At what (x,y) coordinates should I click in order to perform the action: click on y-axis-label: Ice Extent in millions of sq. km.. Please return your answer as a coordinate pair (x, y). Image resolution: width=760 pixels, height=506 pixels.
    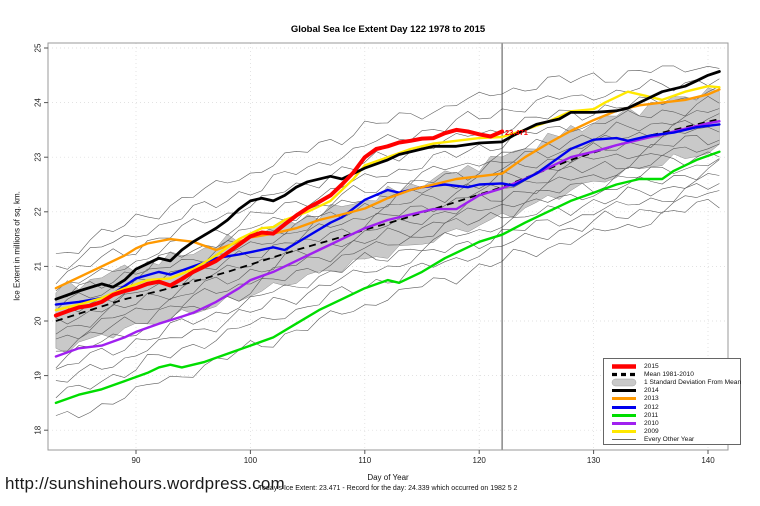
    Looking at the image, I should click on (17, 246).